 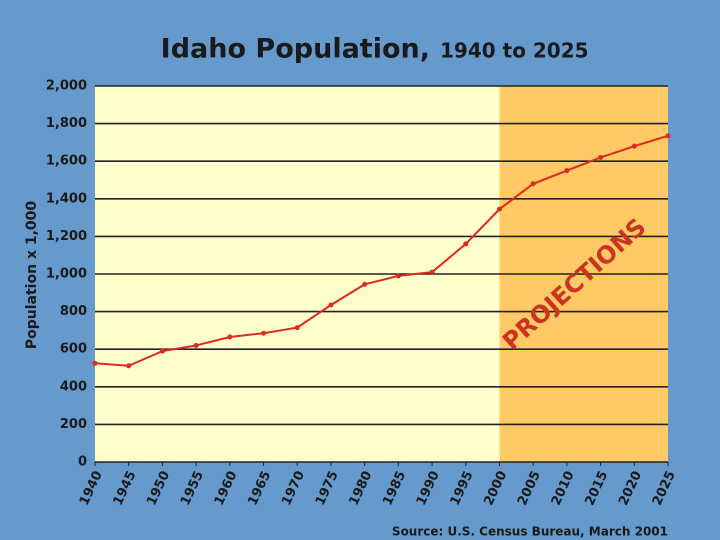 What do you see at coordinates (563, 488) in the screenshot?
I see `x-tick-label: 2010` at bounding box center [563, 488].